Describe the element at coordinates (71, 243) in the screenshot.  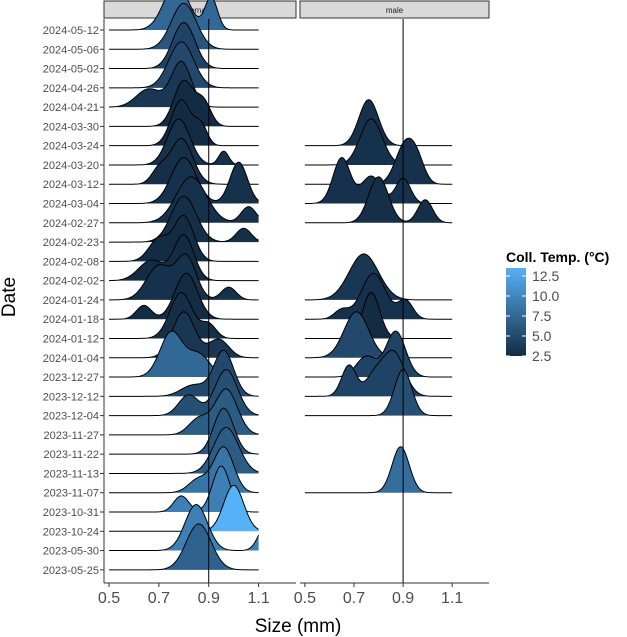
I see `date-label: 2024-02-23` at that location.